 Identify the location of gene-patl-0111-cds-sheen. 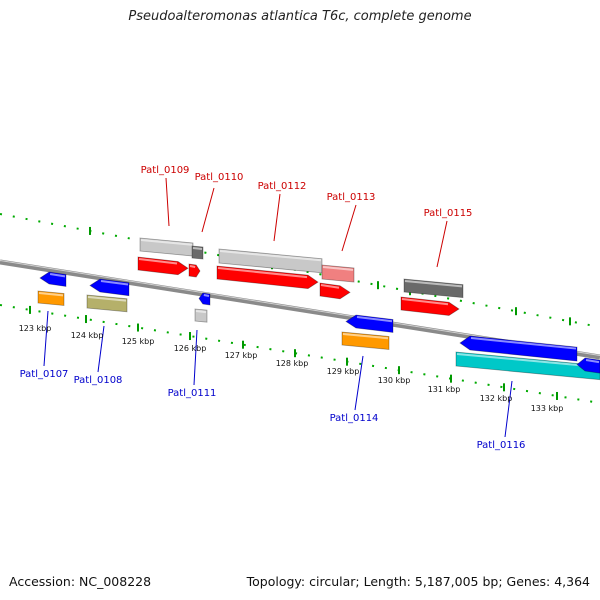
(201, 312).